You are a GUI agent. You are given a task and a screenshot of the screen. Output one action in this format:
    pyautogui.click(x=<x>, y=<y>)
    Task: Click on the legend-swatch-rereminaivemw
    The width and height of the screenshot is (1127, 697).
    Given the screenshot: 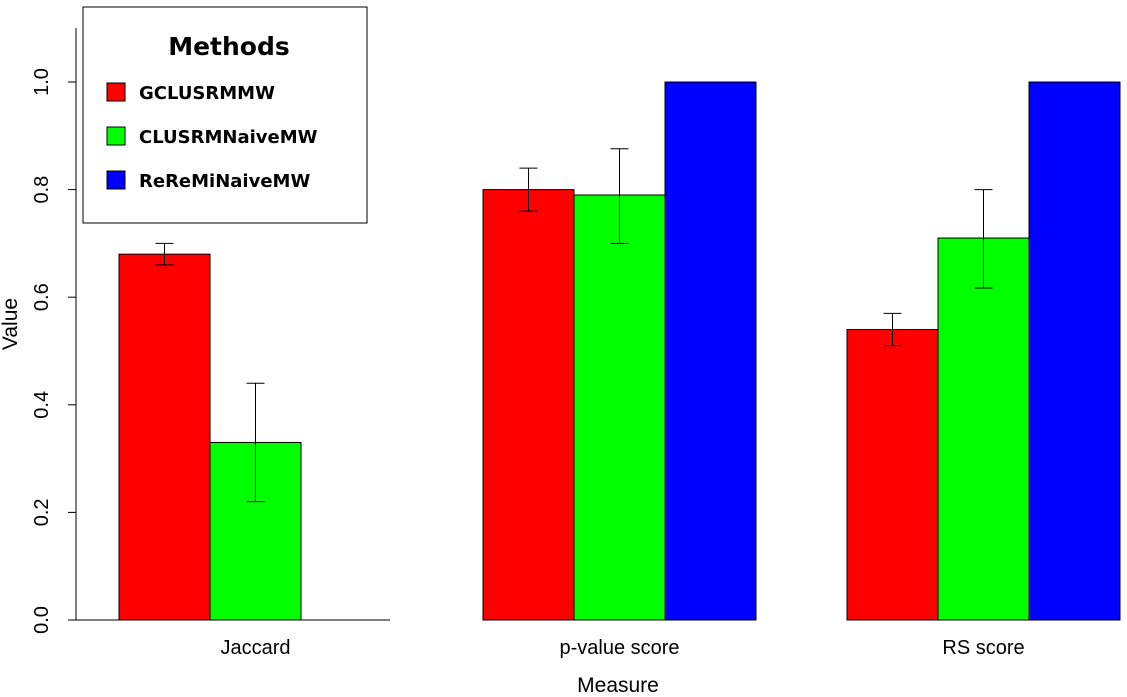 What is the action you would take?
    pyautogui.click(x=116, y=180)
    